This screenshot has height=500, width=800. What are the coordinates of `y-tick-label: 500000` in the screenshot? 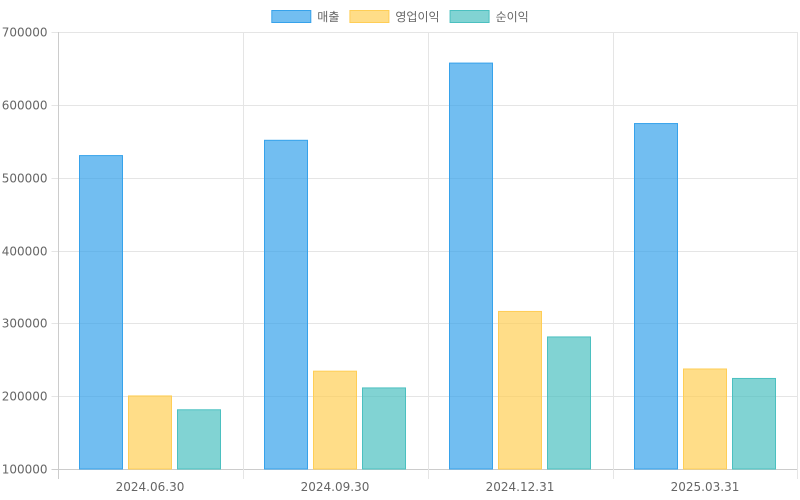 It's located at (25, 179).